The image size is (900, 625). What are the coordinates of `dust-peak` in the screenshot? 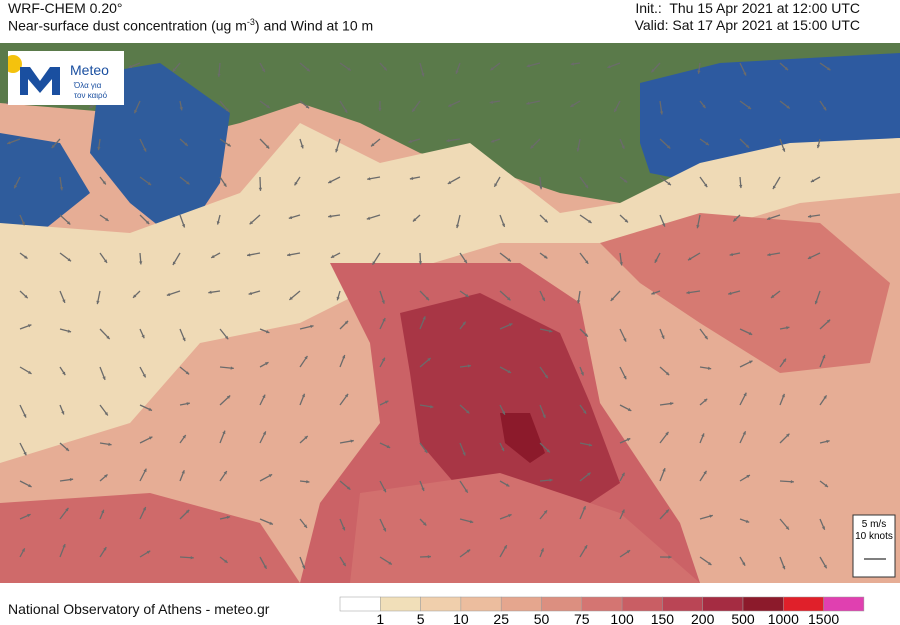 It's located at (522, 438).